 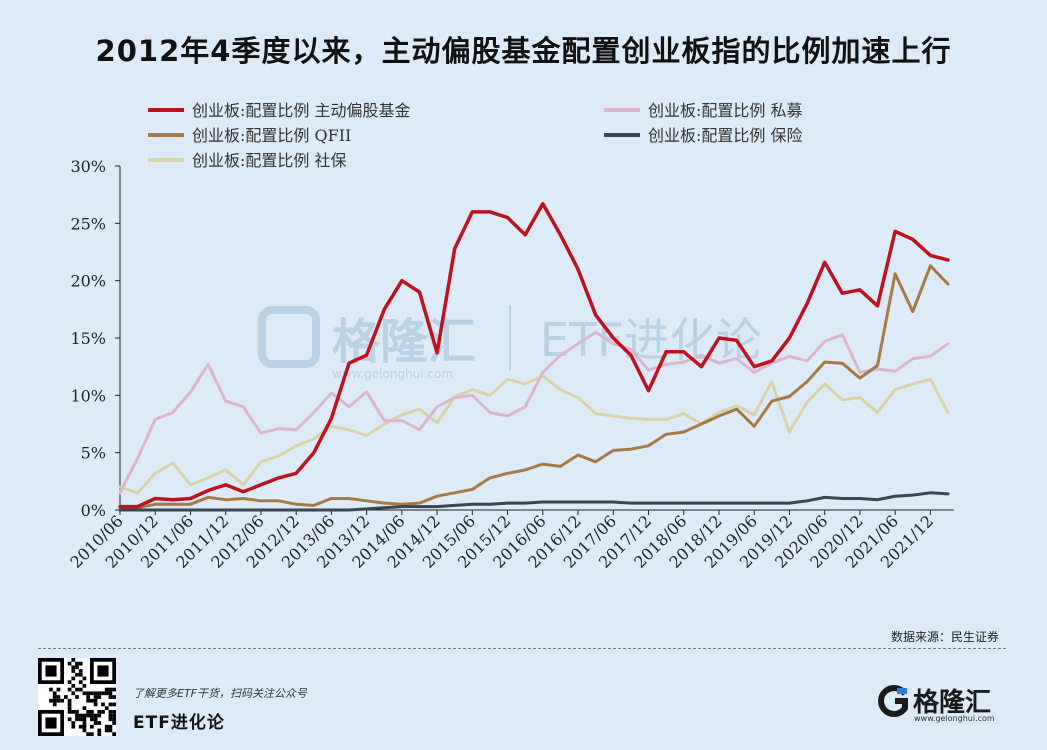 What do you see at coordinates (289, 337) in the screenshot?
I see `watermark-logo-icon` at bounding box center [289, 337].